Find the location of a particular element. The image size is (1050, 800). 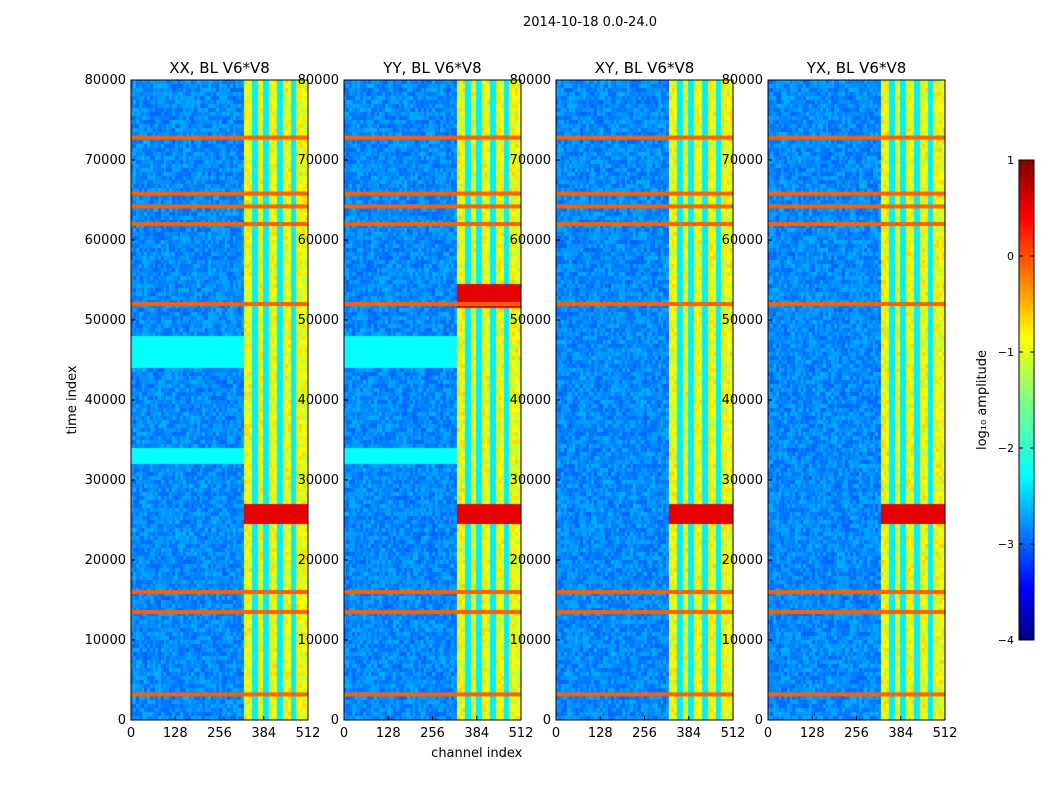

colorbar-tick-label: −4 is located at coordinates (1006, 640).